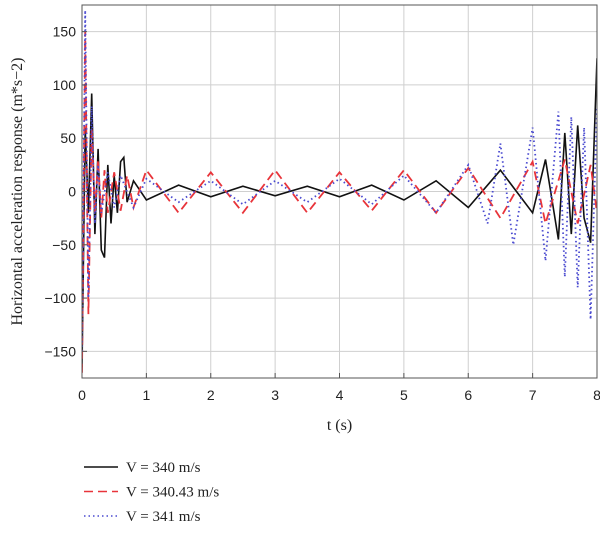 This screenshot has width=600, height=535. Describe the element at coordinates (72, 192) in the screenshot. I see `y-tick-label: 0` at that location.